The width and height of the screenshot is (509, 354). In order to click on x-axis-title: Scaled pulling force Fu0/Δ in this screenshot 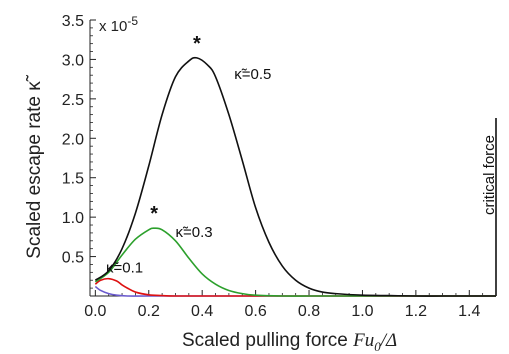, I will do `click(289, 342)`.